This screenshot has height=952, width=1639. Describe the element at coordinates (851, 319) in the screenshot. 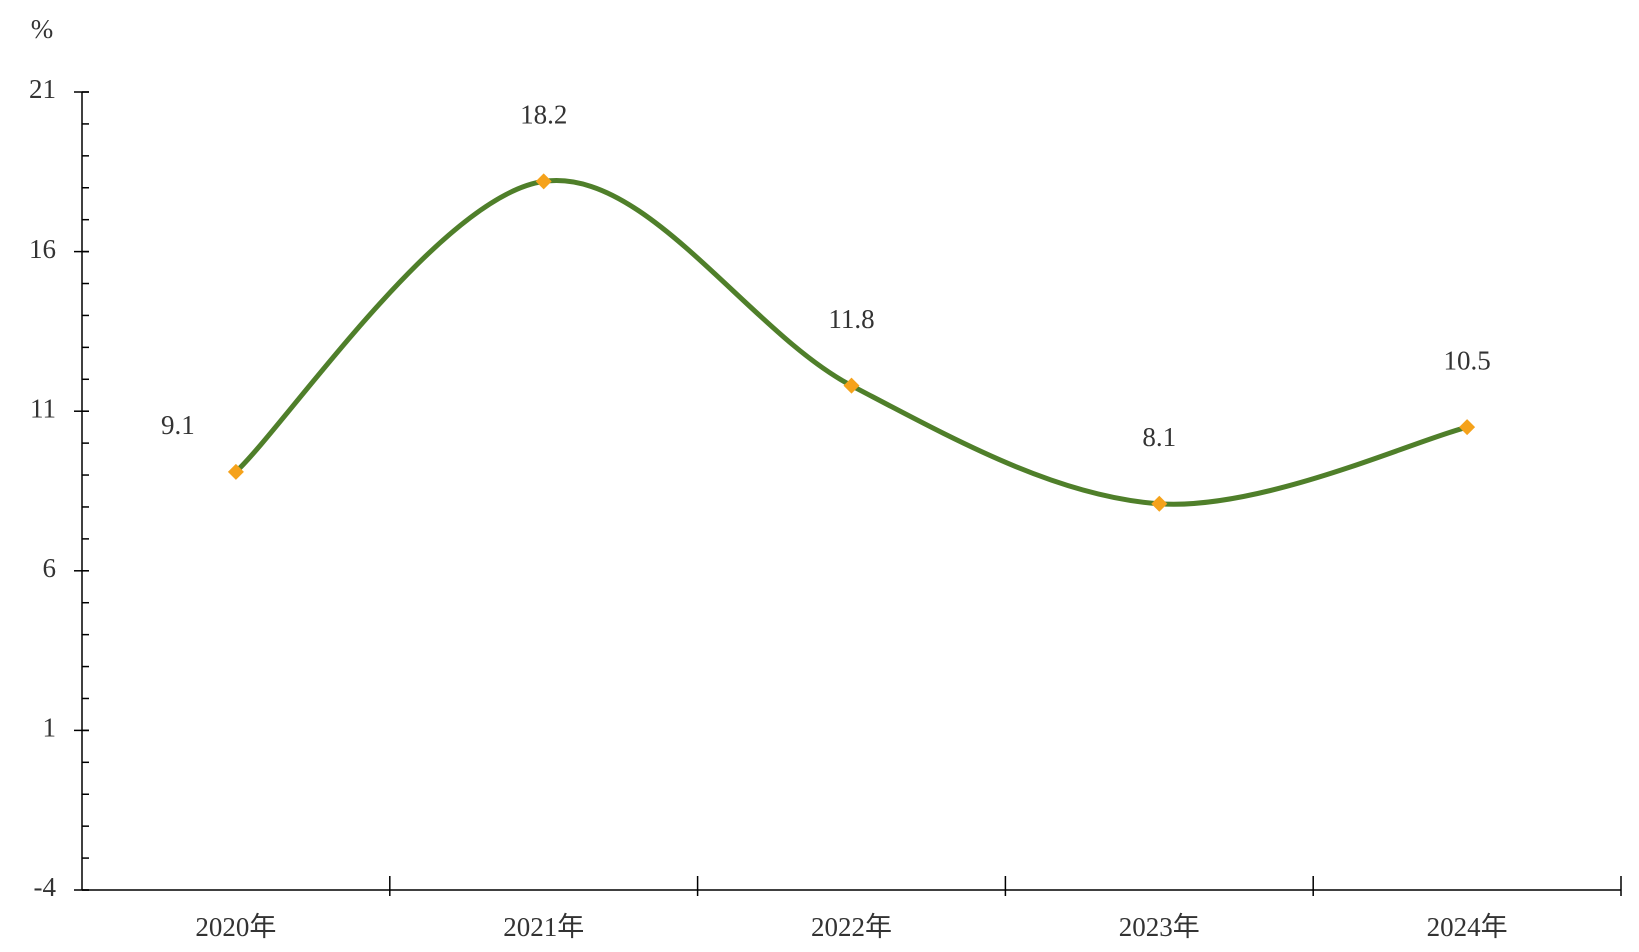

I see `data-label: 11.8` at that location.